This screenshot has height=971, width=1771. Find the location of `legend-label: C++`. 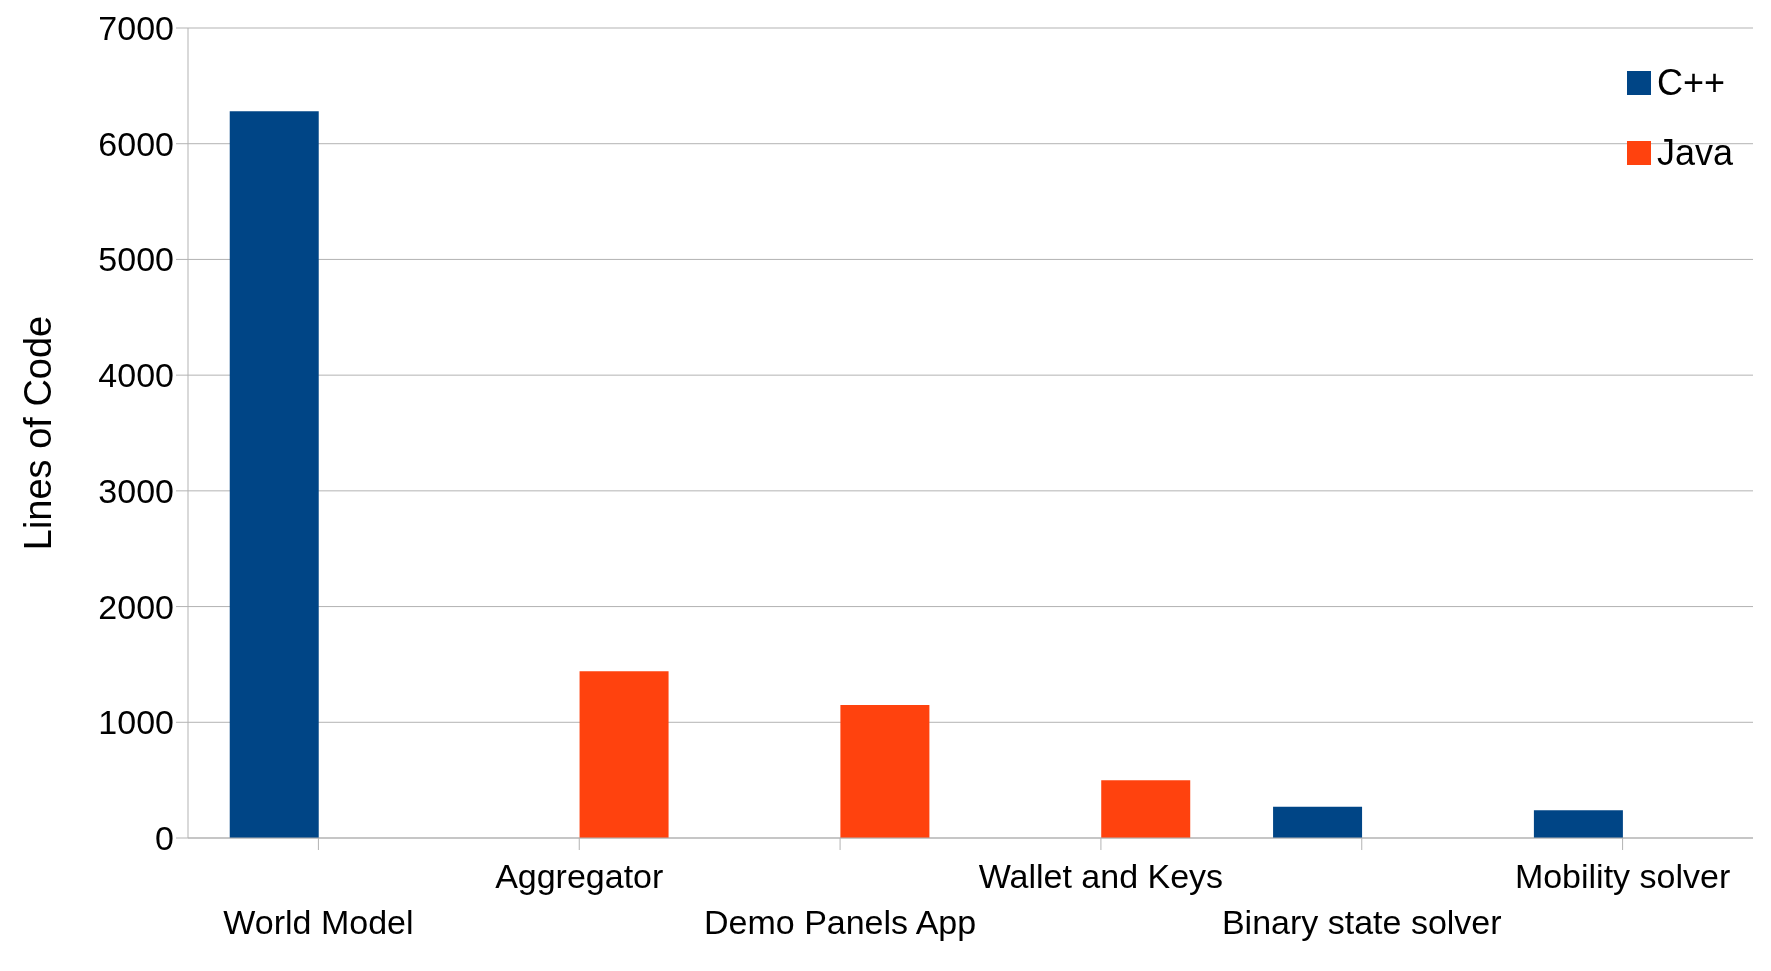

legend-label: C++ is located at coordinates (1690, 83).